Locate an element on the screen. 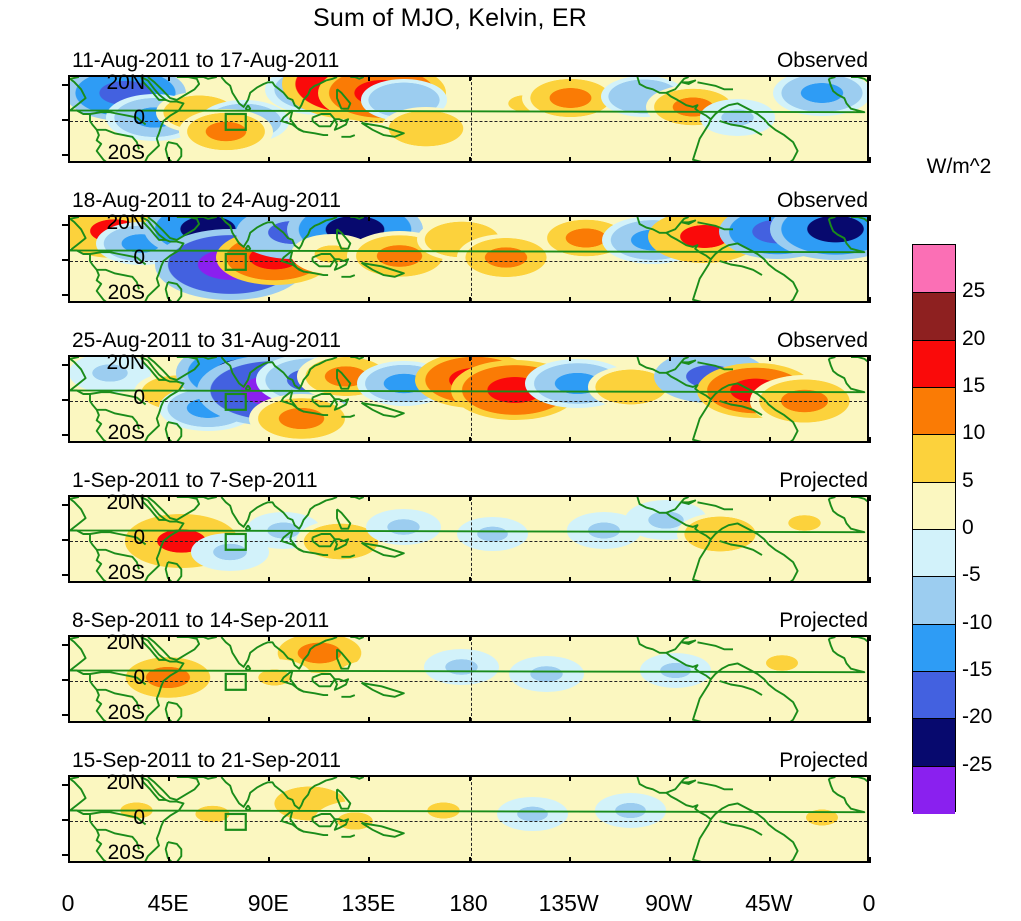 Image resolution: width=1021 pixels, height=921 pixels. x-axis-tick-label: 90E is located at coordinates (268, 903).